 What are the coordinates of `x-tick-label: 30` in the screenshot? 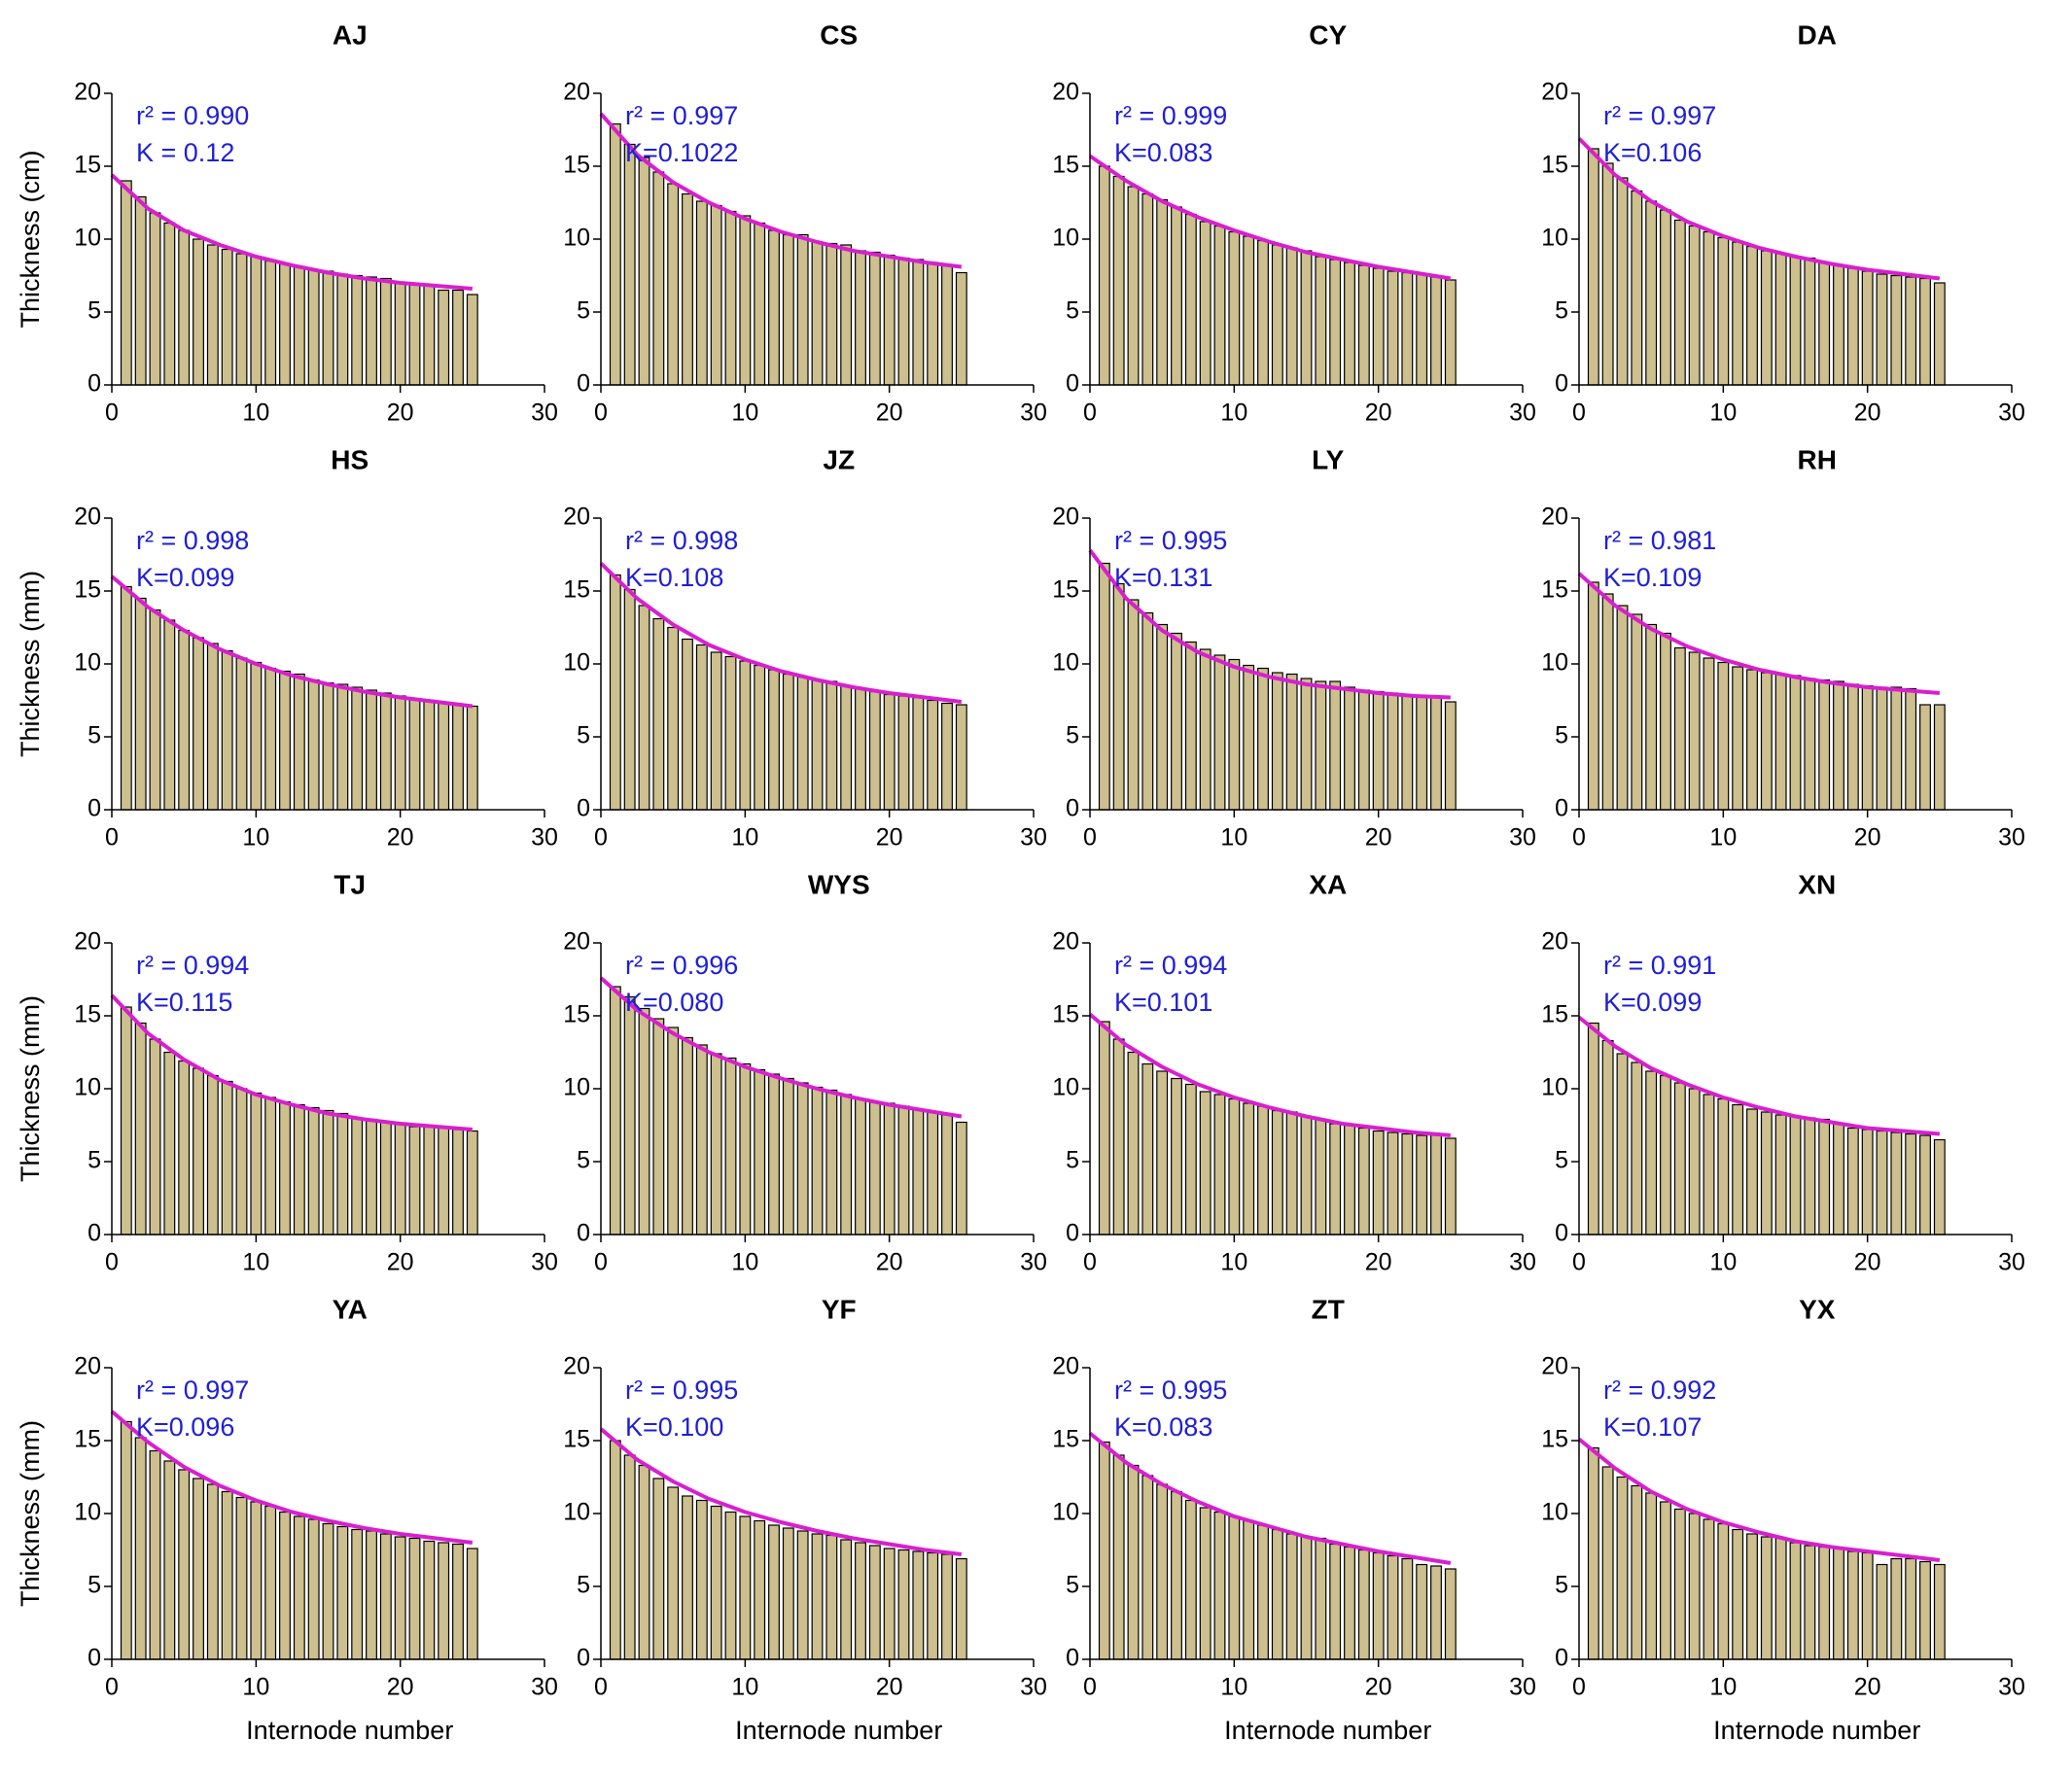 It's located at (2011, 1262).